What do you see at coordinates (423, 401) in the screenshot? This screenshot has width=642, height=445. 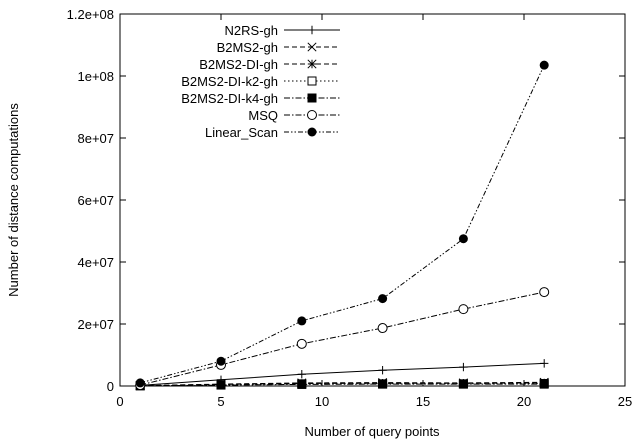 I see `x-tick-label: 15` at bounding box center [423, 401].